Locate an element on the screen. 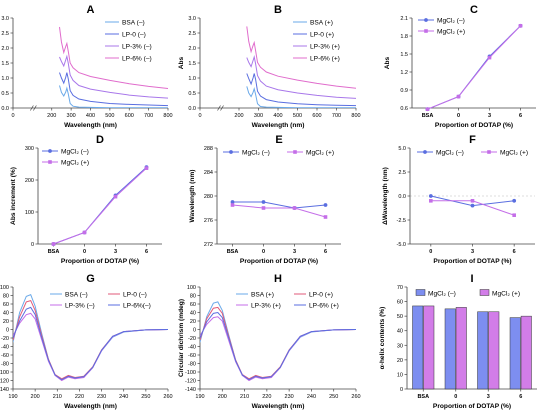 The width and height of the screenshot is (550, 419). y-tick-label: 2.5 is located at coordinates (192, 34).